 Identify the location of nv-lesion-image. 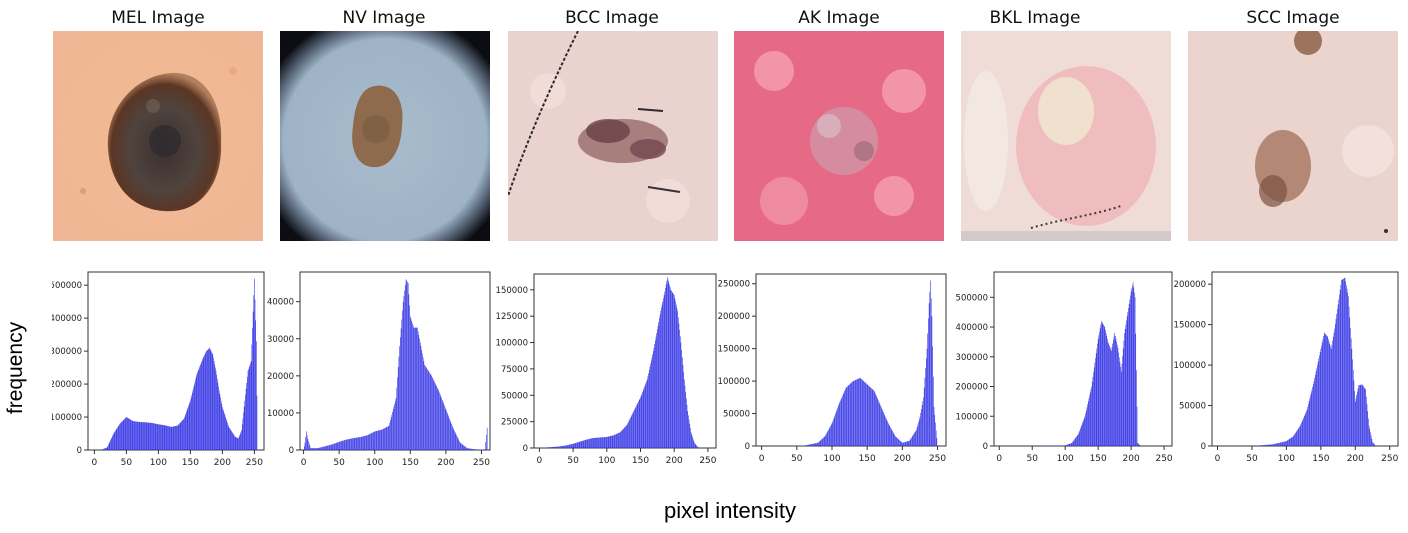
(385, 136).